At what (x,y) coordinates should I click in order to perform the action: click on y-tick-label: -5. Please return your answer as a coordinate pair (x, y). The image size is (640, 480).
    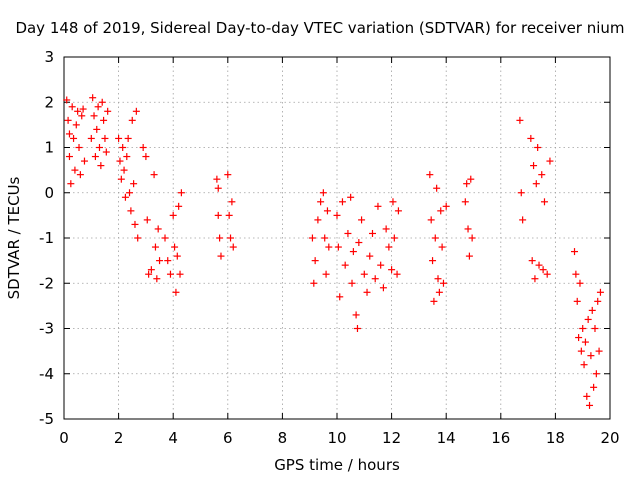
    Looking at the image, I should click on (46, 419).